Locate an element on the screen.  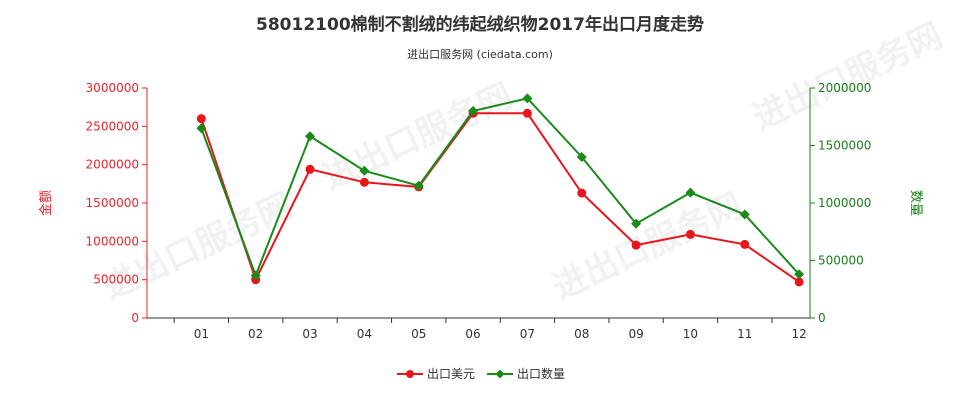
x-tick-label: 06 is located at coordinates (472, 334).